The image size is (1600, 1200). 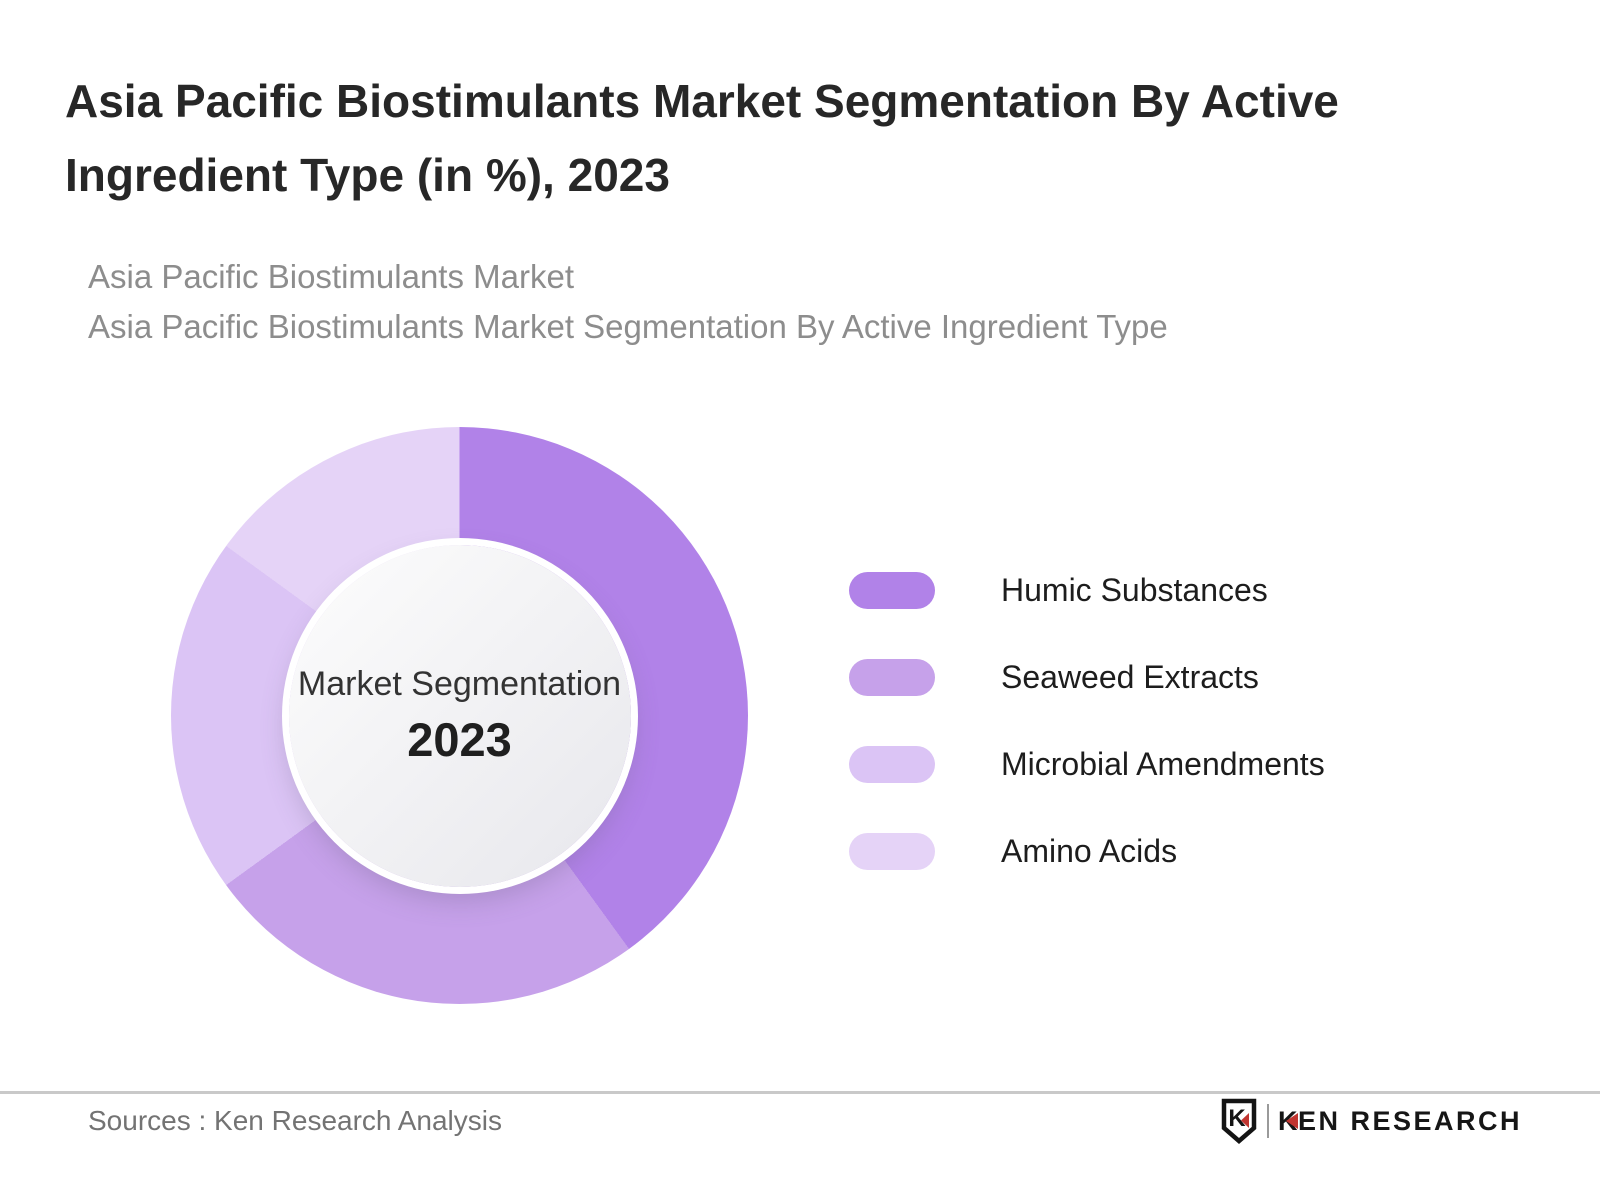 I want to click on donut-center-year: 2023, so click(x=459, y=739).